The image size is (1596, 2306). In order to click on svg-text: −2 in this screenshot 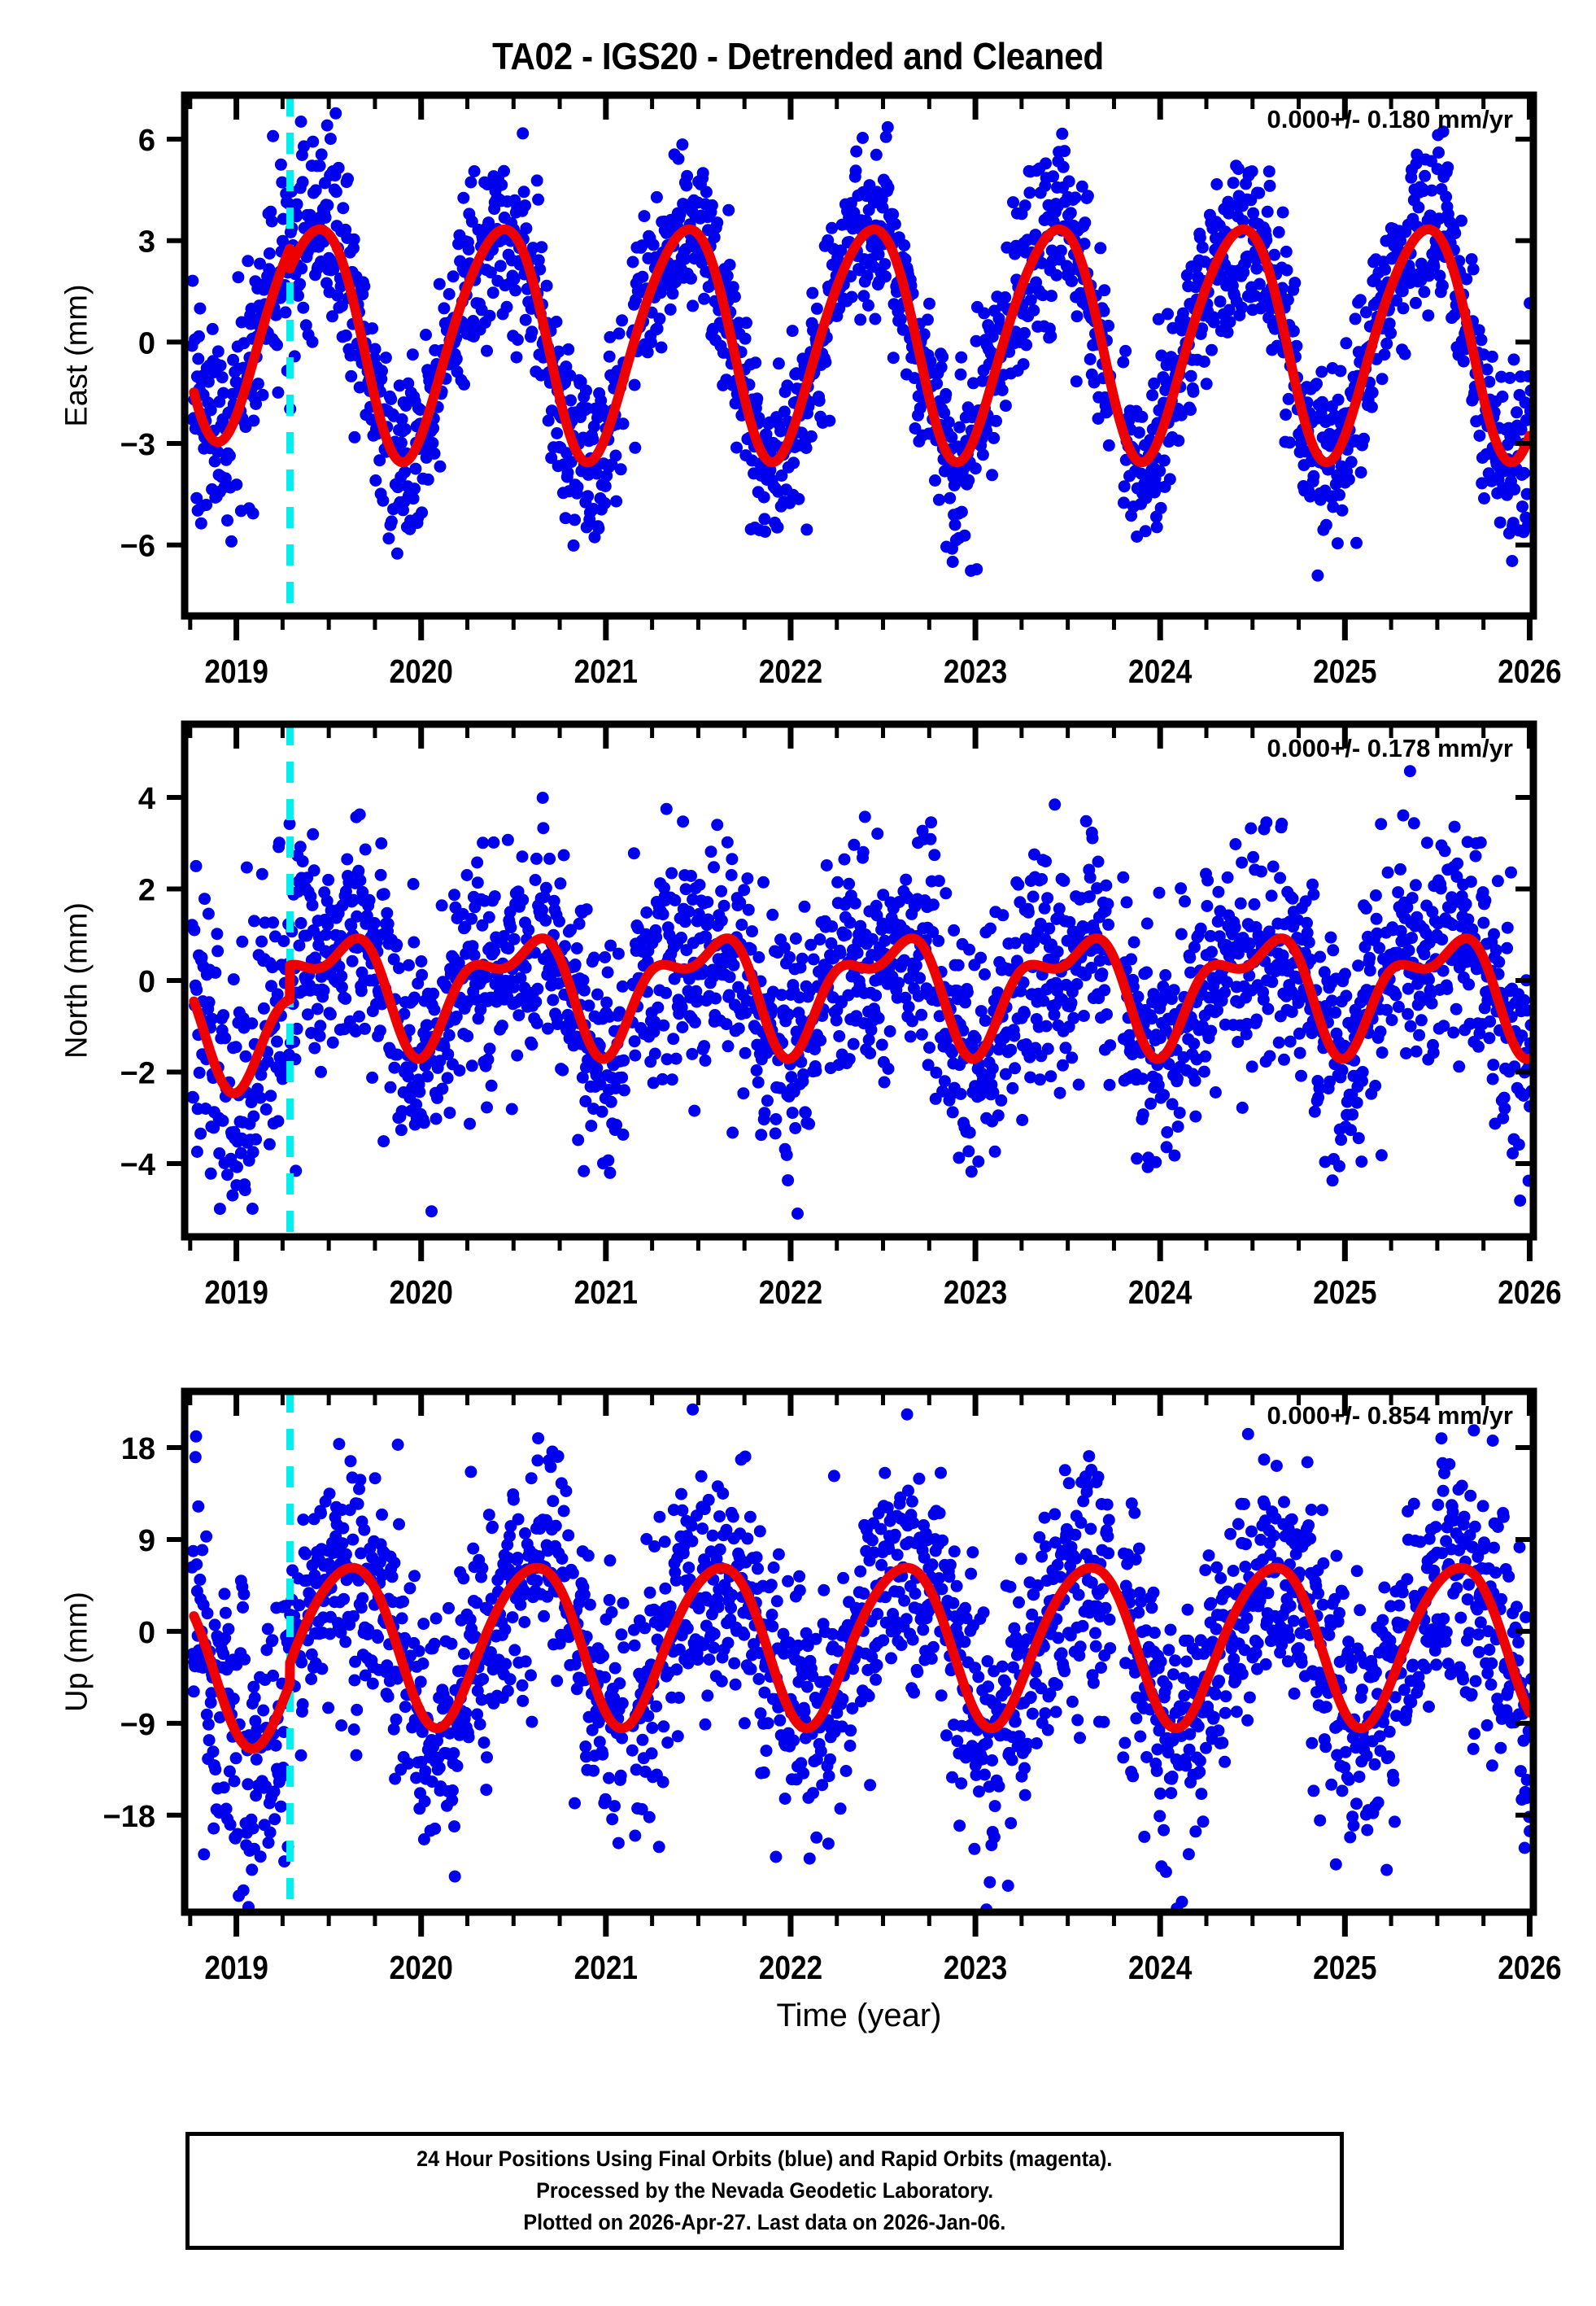, I will do `click(137, 1074)`.